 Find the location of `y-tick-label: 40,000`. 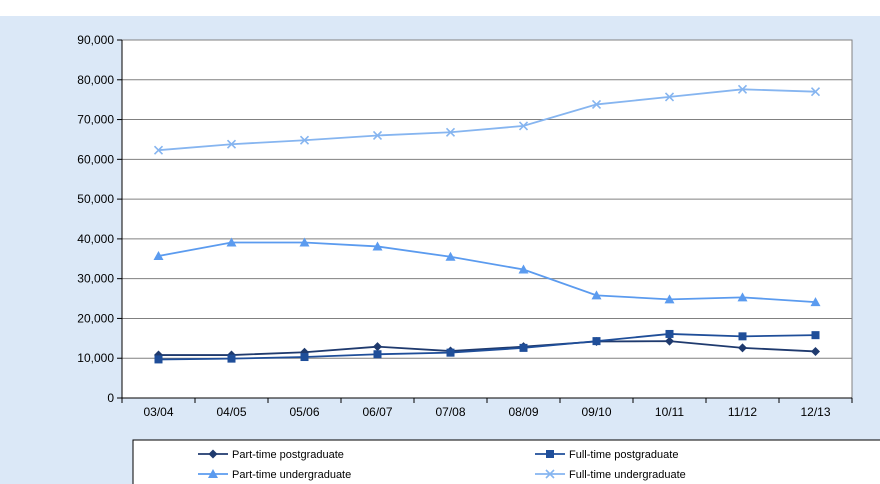

y-tick-label: 40,000 is located at coordinates (95, 239).